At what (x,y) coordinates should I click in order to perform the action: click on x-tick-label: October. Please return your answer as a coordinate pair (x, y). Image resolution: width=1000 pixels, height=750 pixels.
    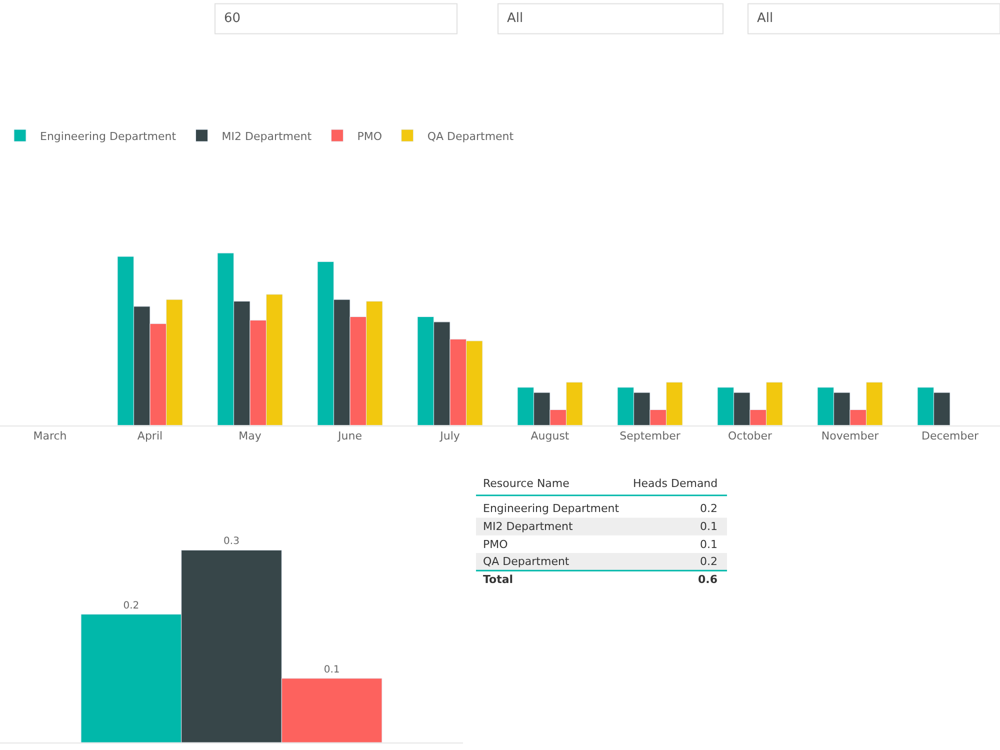
    Looking at the image, I should click on (750, 435).